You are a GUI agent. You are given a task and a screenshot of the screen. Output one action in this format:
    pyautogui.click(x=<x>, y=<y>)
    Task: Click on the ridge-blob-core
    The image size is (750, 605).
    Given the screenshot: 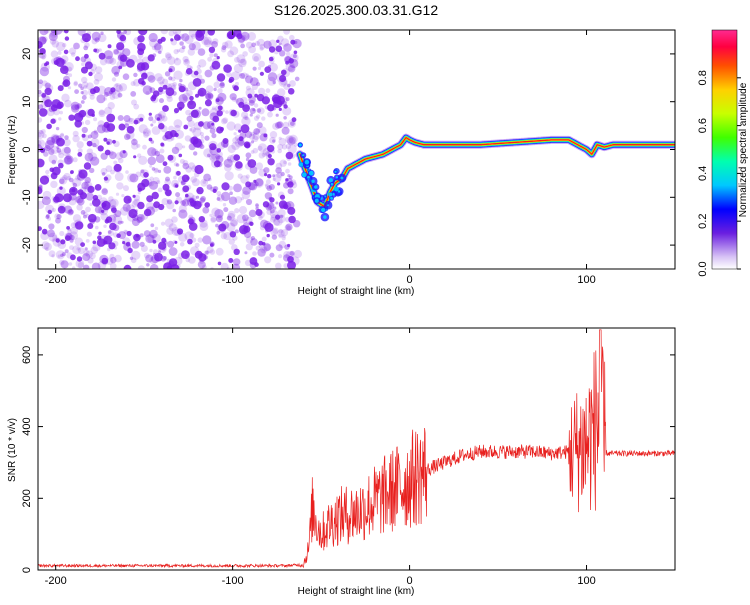 What is the action you would take?
    pyautogui.click(x=303, y=155)
    